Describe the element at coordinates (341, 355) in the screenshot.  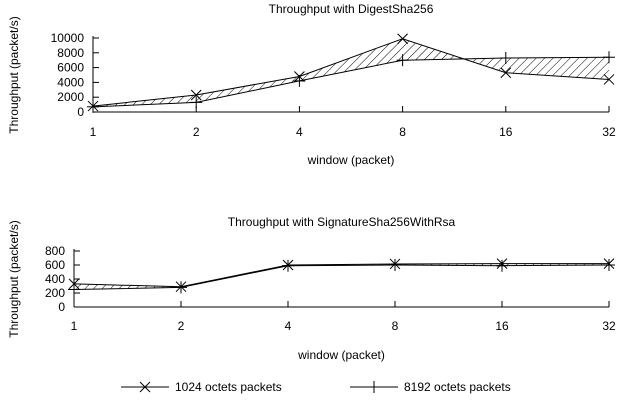
I see `chart-2-x-axis-label: window (packet)` at that location.